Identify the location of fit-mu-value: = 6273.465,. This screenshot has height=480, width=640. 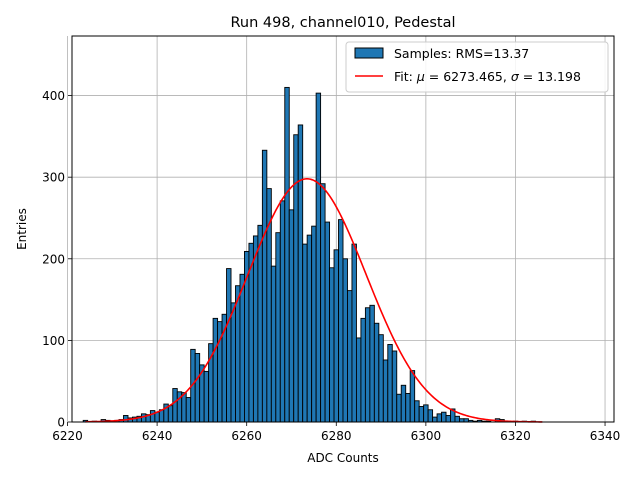
(468, 76).